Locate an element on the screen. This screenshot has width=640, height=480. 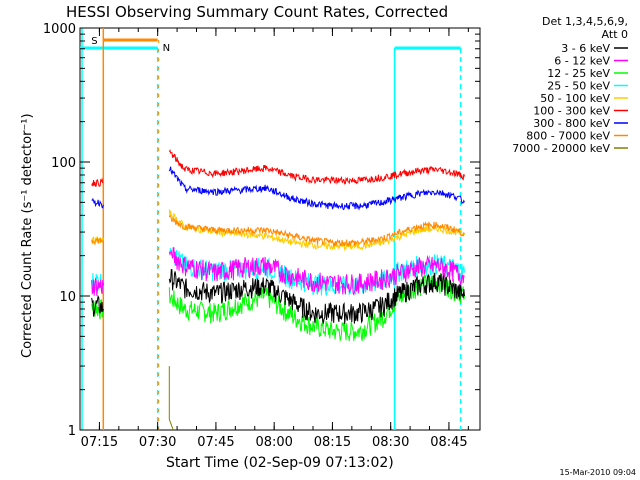
legend-entry-label: 7000 - 20000 keV is located at coordinates (561, 148).